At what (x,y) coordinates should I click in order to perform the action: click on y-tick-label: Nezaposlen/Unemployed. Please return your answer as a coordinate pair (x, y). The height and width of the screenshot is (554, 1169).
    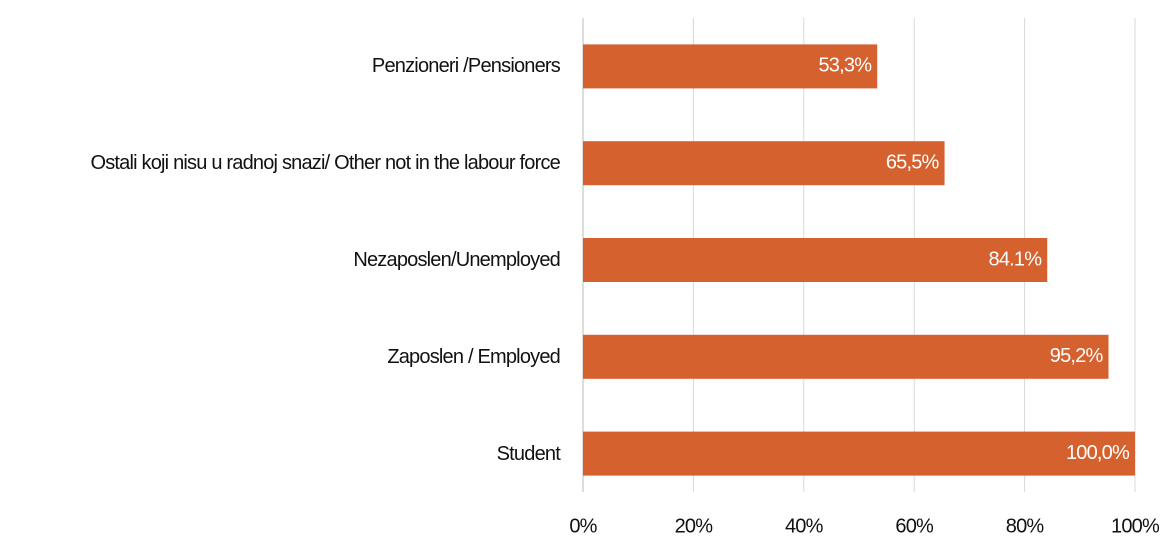
    Looking at the image, I should click on (456, 260).